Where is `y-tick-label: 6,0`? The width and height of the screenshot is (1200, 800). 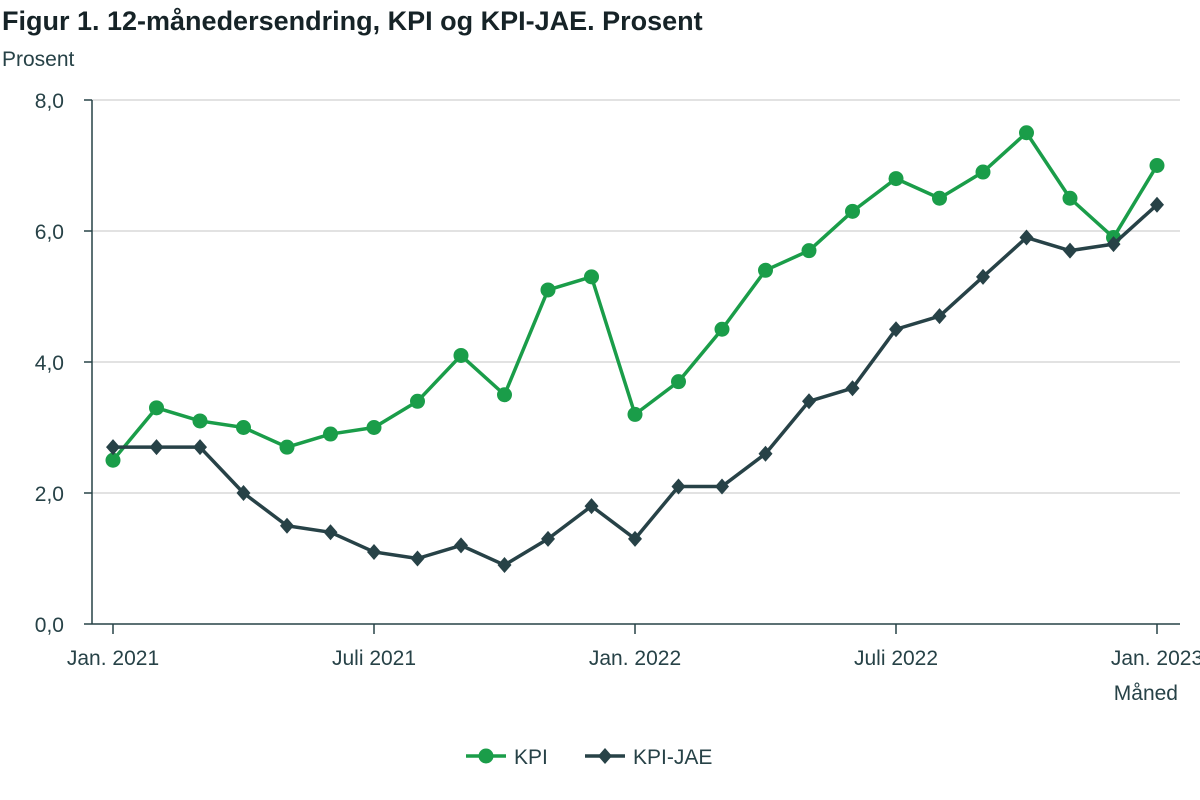 y-tick-label: 6,0 is located at coordinates (49, 232).